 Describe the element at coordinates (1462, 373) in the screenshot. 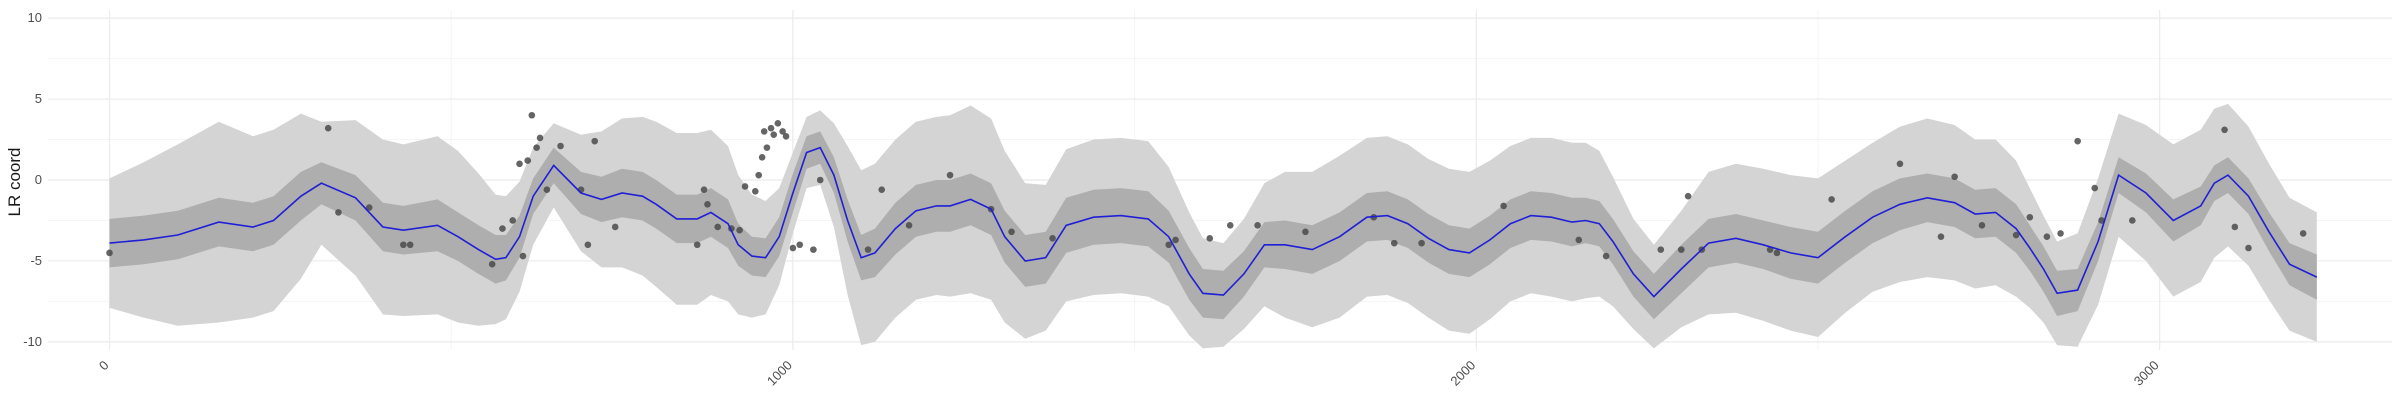

I see `x-tick-label: 2000` at that location.